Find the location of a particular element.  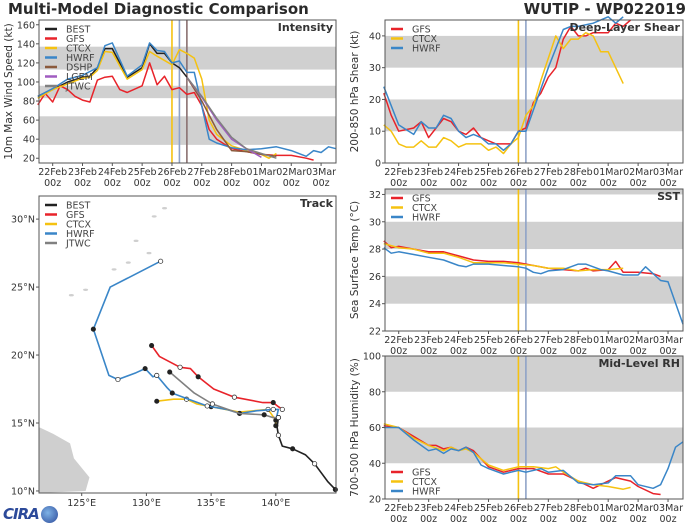

x-tick-label: 28Feb is located at coordinates (578, 508).